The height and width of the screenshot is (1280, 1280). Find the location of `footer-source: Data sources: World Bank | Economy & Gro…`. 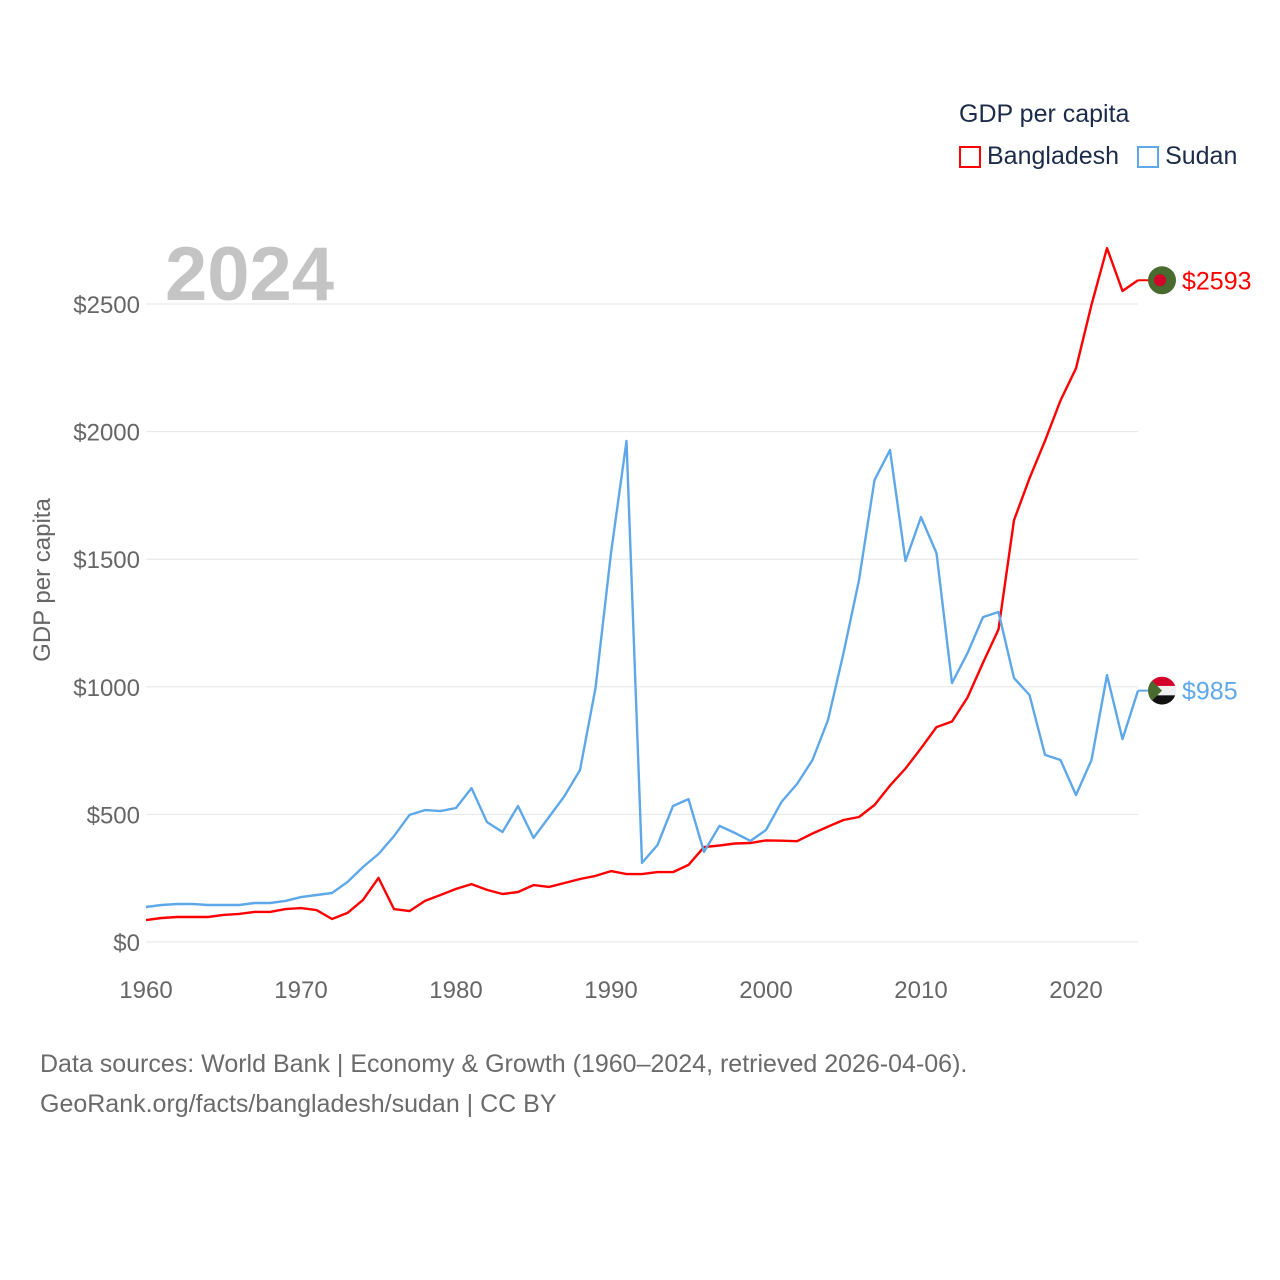

footer-source: Data sources: World Bank | Economy & Gro… is located at coordinates (503, 1084).